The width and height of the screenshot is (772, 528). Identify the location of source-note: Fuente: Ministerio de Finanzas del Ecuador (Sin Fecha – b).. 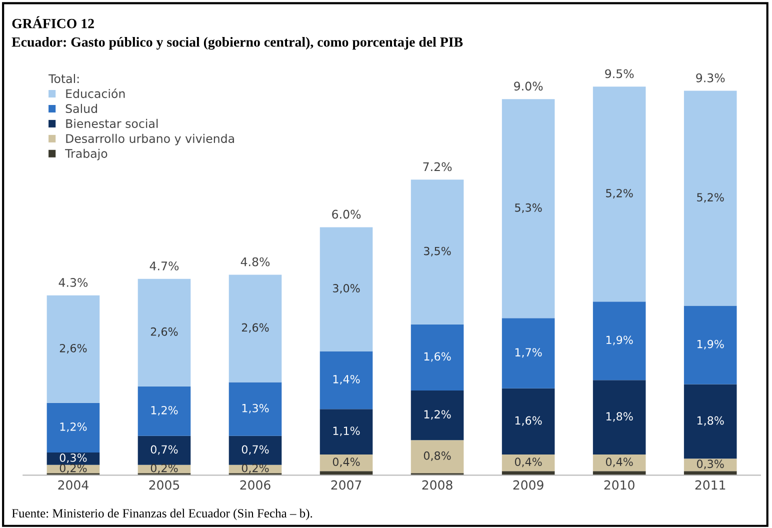
(162, 514).